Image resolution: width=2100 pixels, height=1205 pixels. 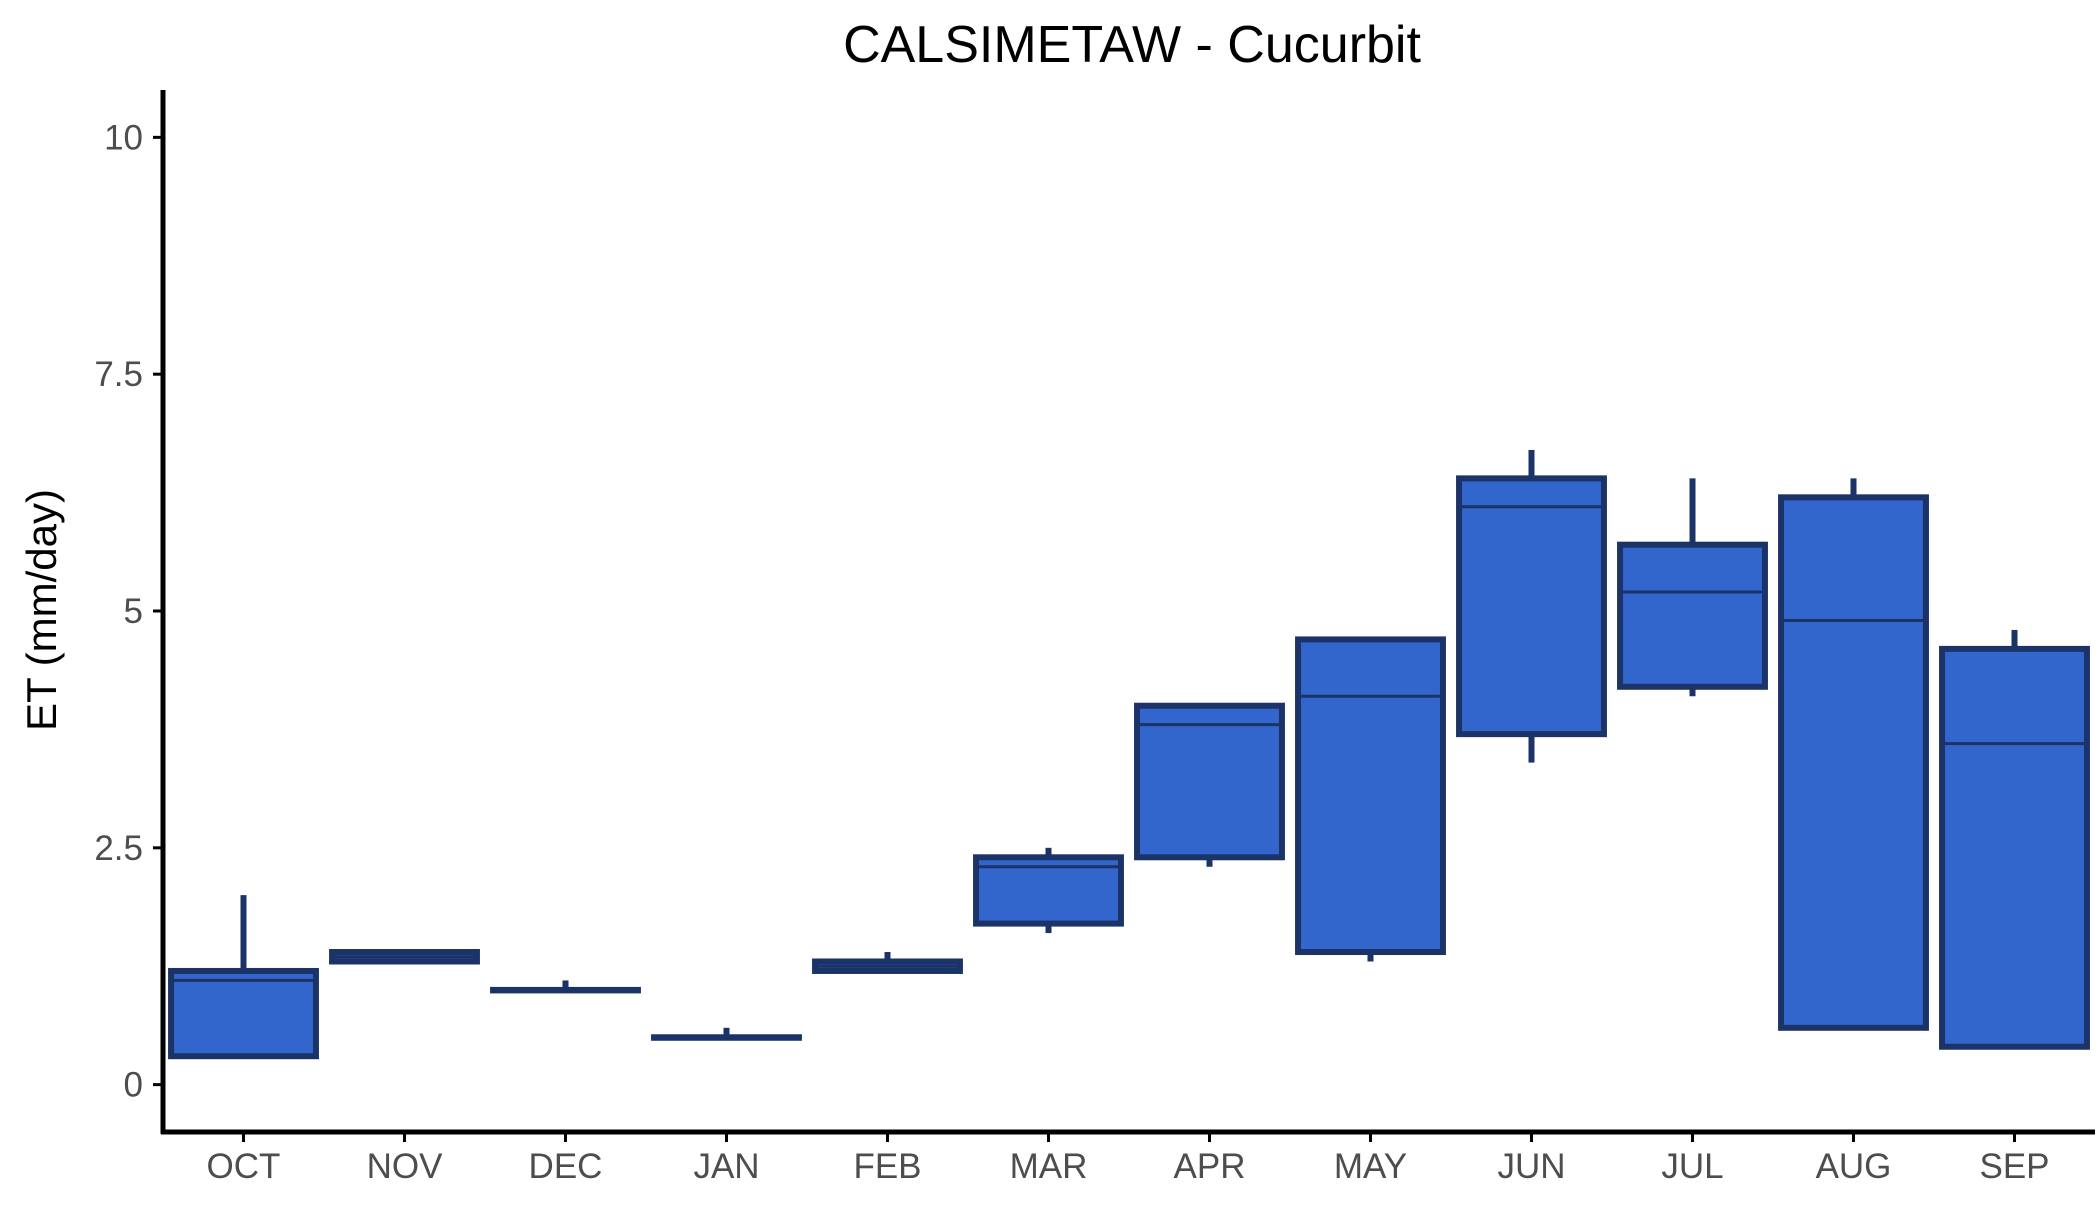 I want to click on y-tick-label: 7.5, so click(x=118, y=374).